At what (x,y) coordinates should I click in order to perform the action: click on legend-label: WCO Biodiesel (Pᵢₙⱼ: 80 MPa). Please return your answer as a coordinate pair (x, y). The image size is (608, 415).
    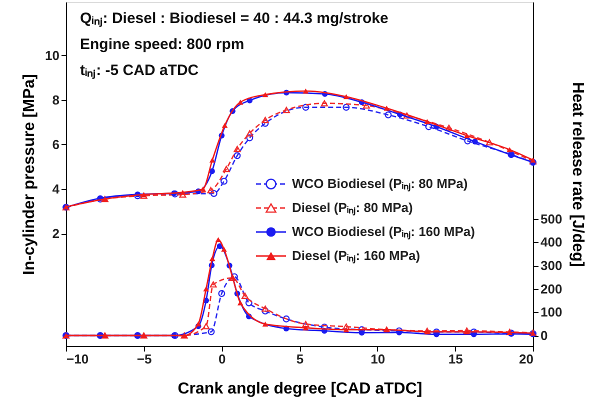
    Looking at the image, I should click on (380, 184).